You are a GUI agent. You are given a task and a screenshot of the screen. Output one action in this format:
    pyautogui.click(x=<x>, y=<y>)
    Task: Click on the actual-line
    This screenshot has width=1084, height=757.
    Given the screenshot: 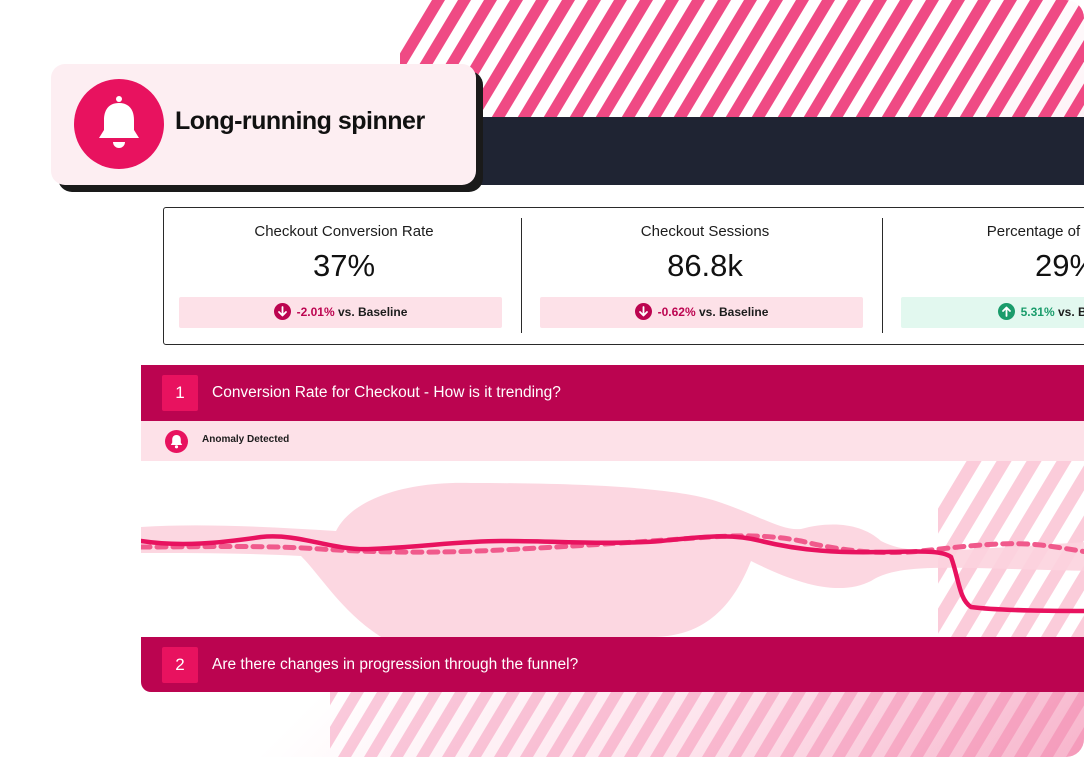 What is the action you would take?
    pyautogui.click(x=612, y=574)
    